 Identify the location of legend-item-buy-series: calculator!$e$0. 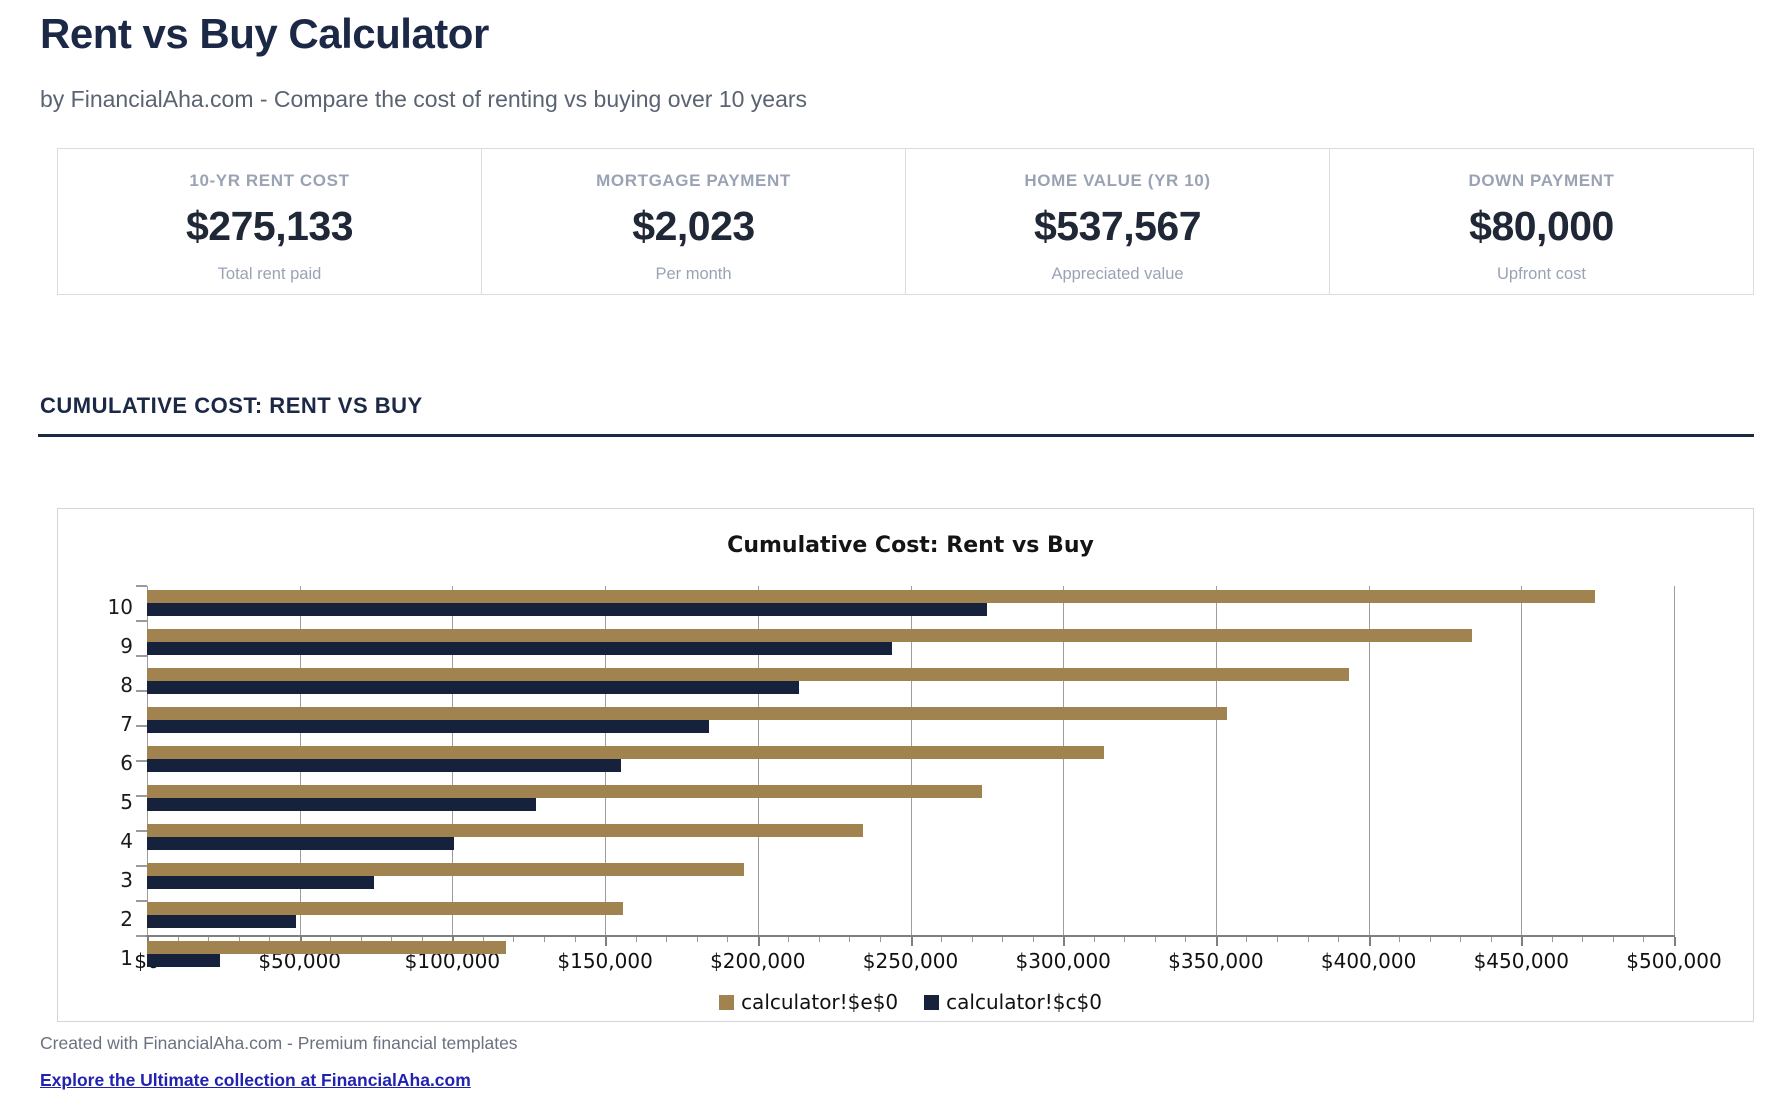
(808, 1002).